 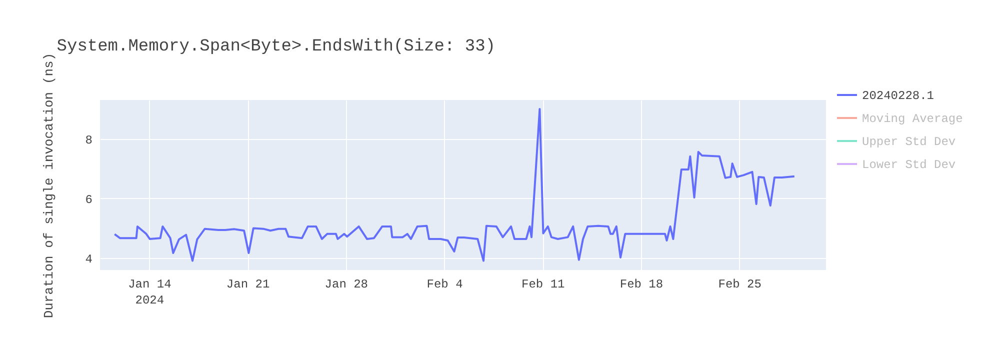 What do you see at coordinates (88, 140) in the screenshot?
I see `y-tick-label: 8` at bounding box center [88, 140].